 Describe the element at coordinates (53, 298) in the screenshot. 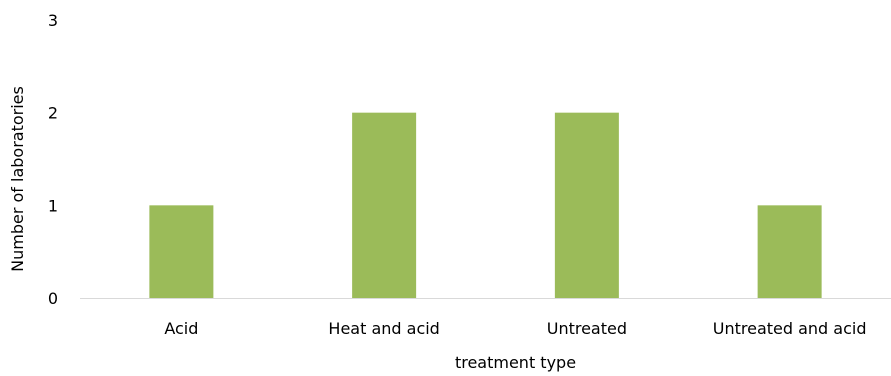

I see `y-tick-label-0: 0` at that location.